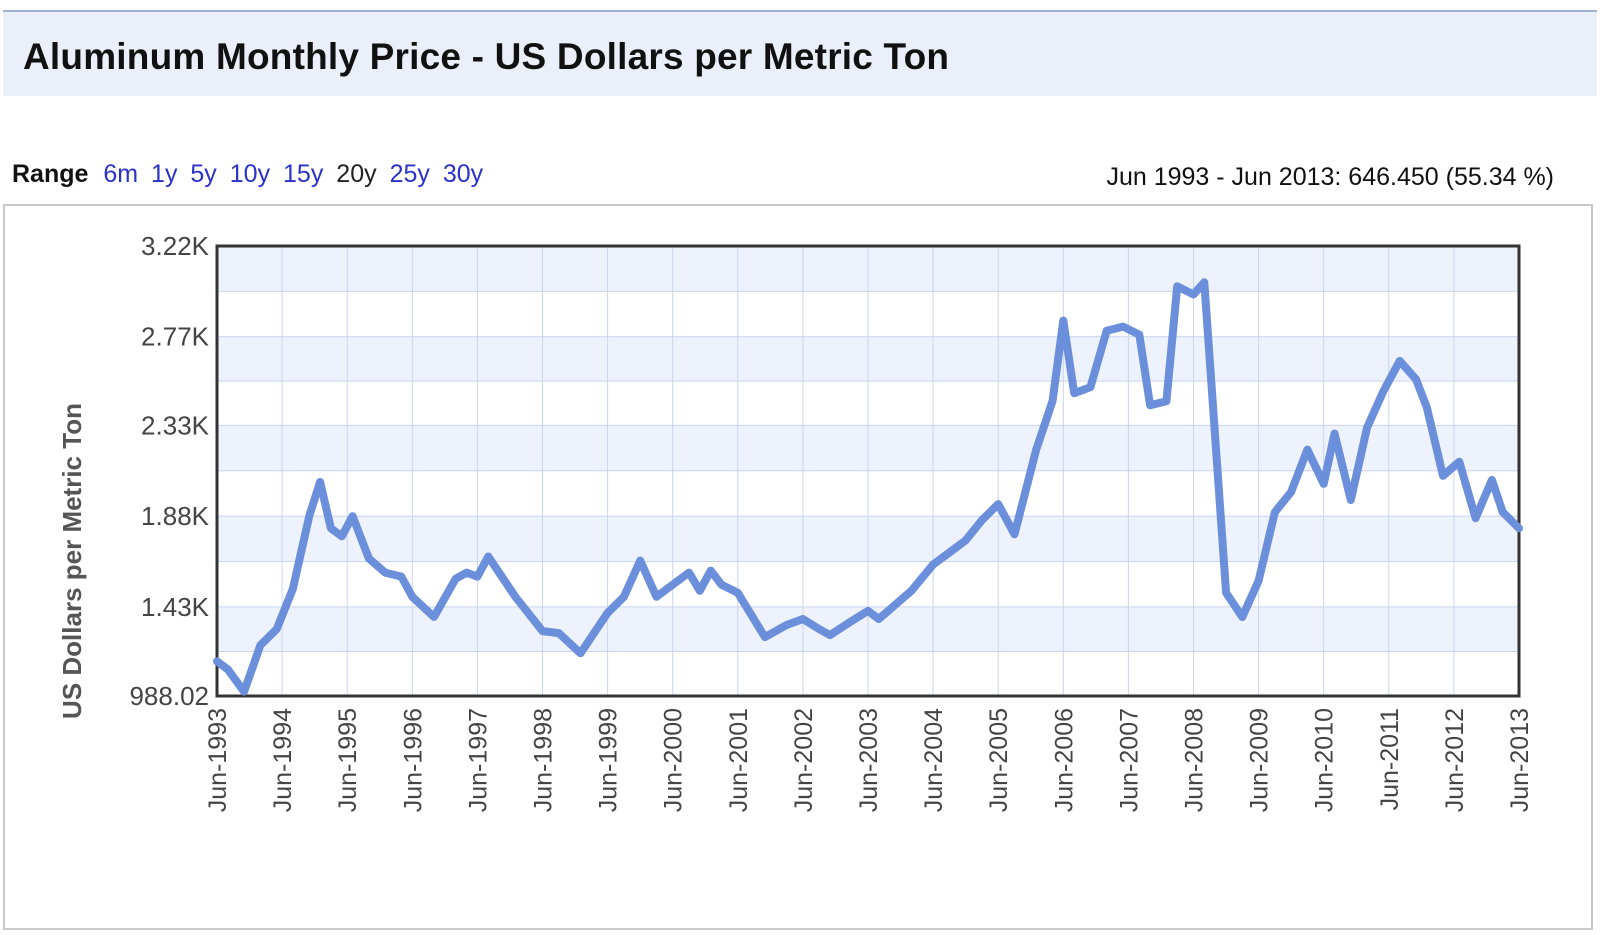 The height and width of the screenshot is (935, 1600). Describe the element at coordinates (409, 174) in the screenshot. I see `range-25y-link: 25y` at that location.